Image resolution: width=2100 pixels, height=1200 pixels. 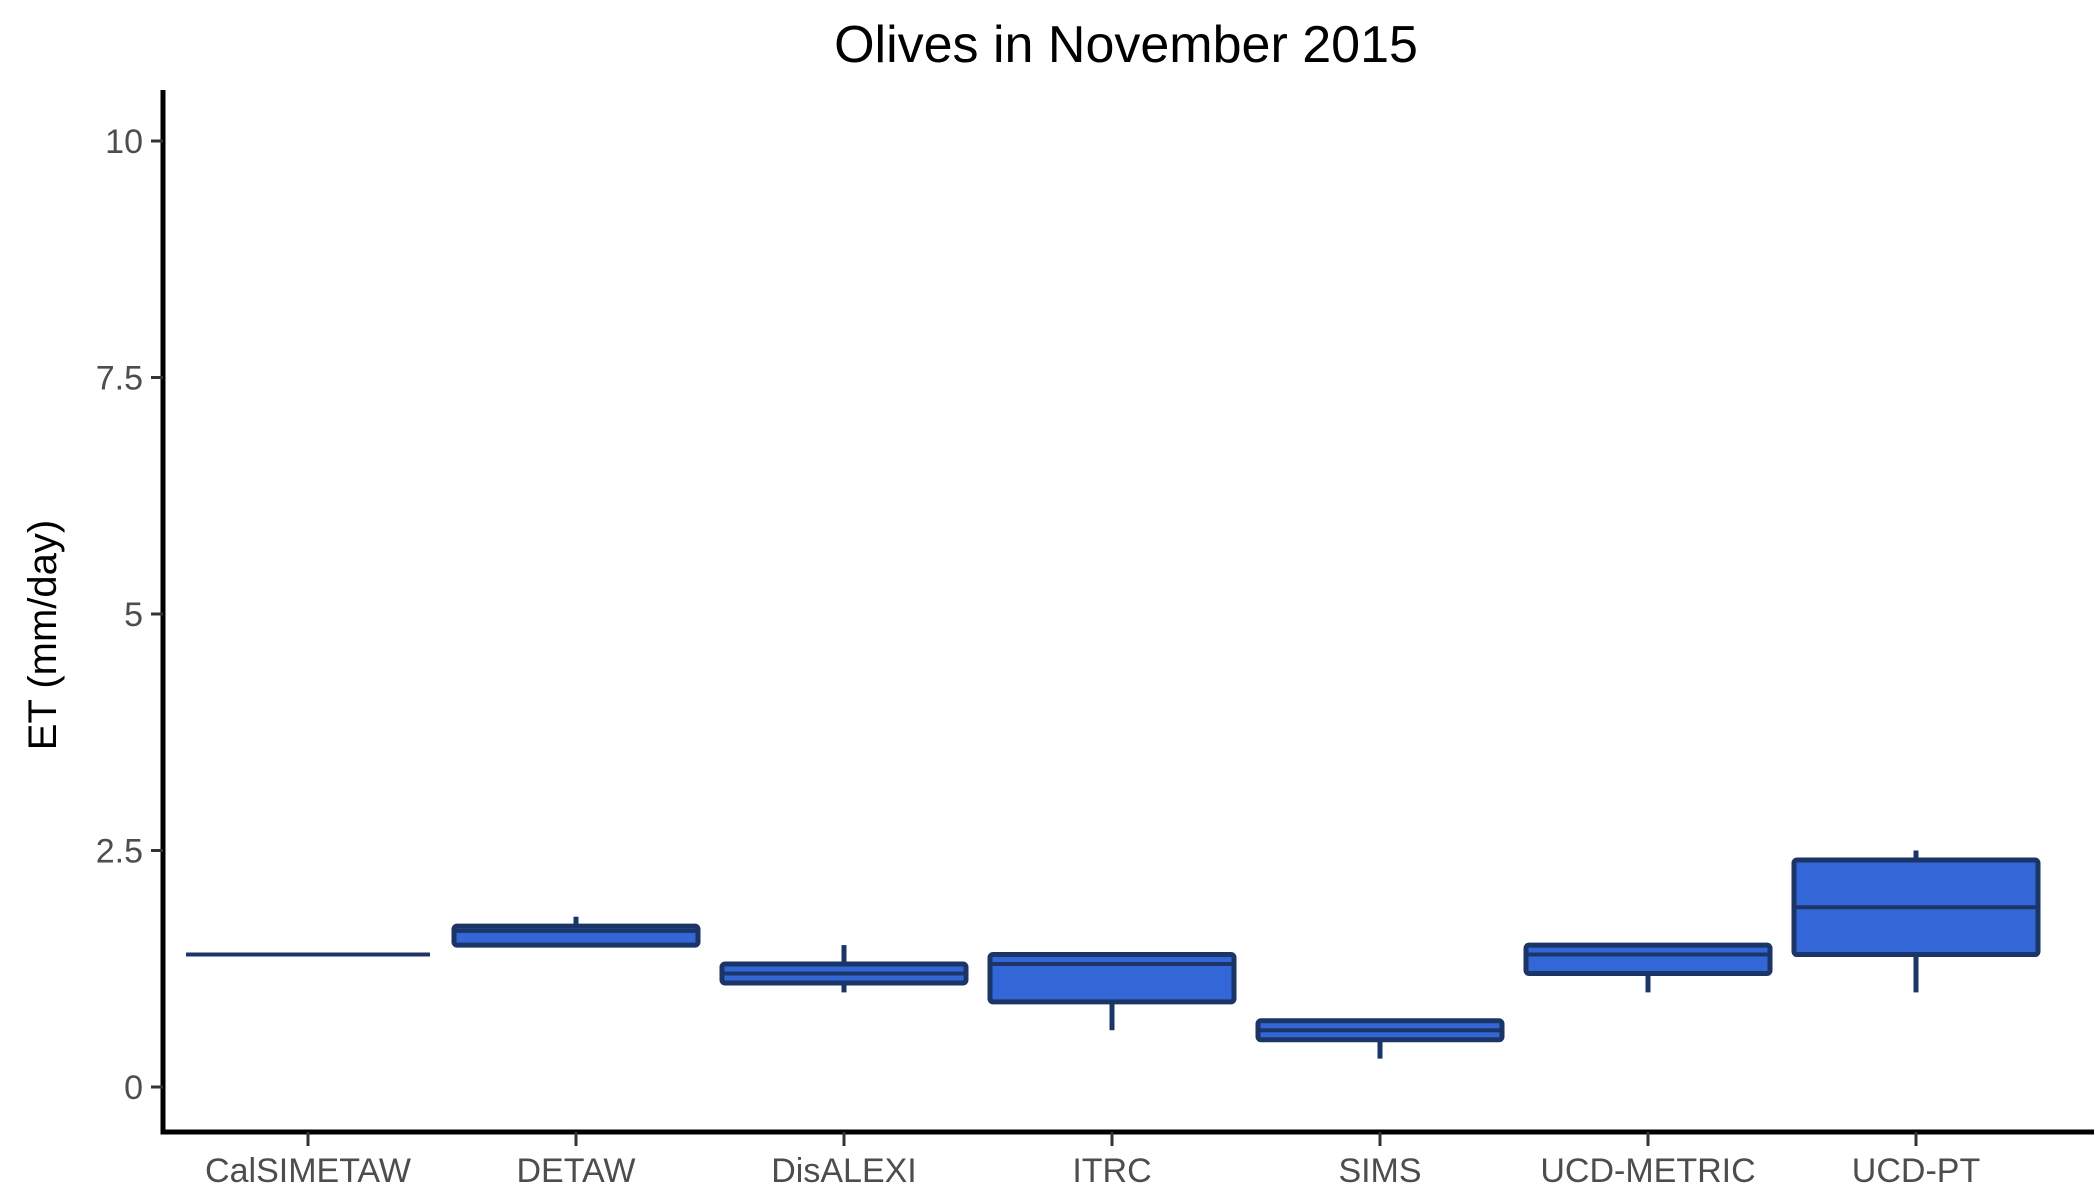 I want to click on x-tick-label: SIMS, so click(x=1379, y=1171).